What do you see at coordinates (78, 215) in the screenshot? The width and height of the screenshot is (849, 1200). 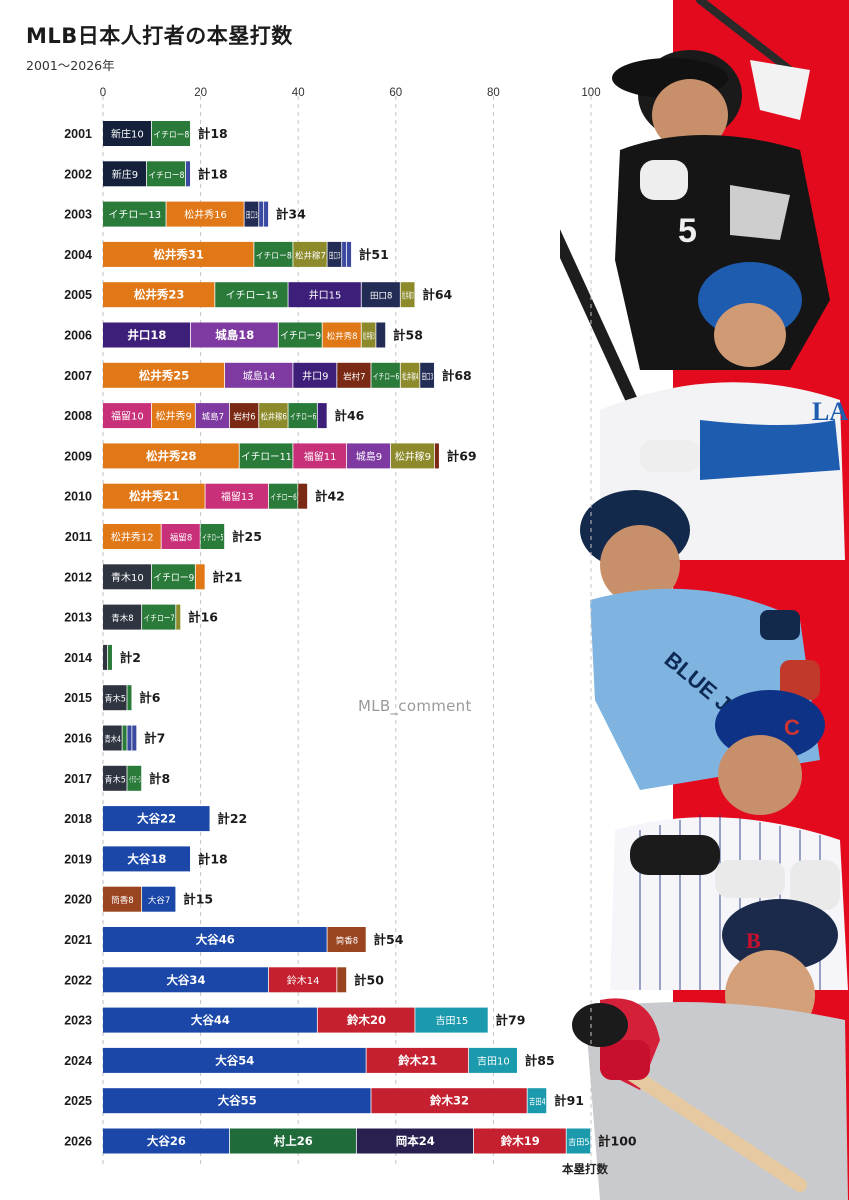 I see `year-label: 2003` at bounding box center [78, 215].